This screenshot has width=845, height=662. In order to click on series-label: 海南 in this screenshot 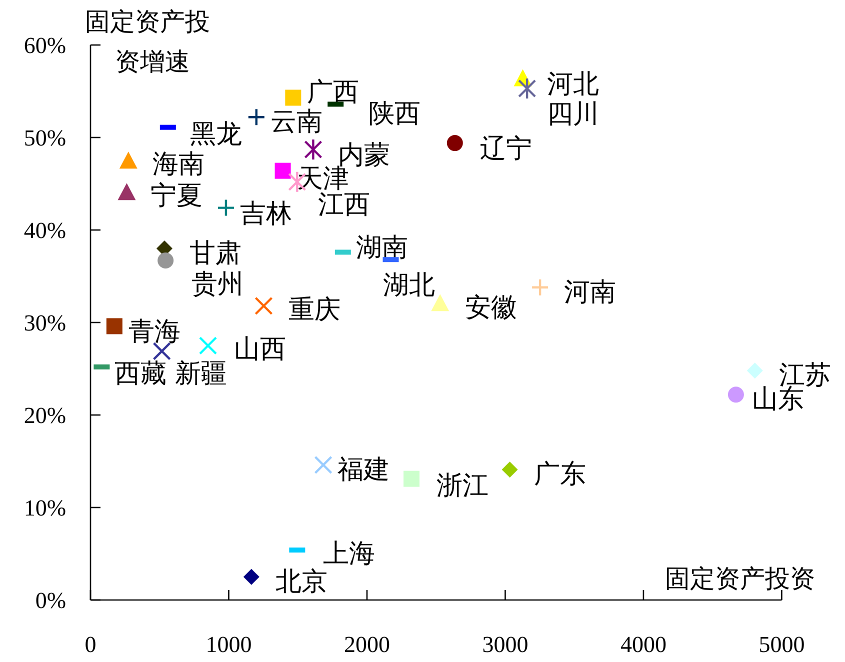, I will do `click(178, 164)`.